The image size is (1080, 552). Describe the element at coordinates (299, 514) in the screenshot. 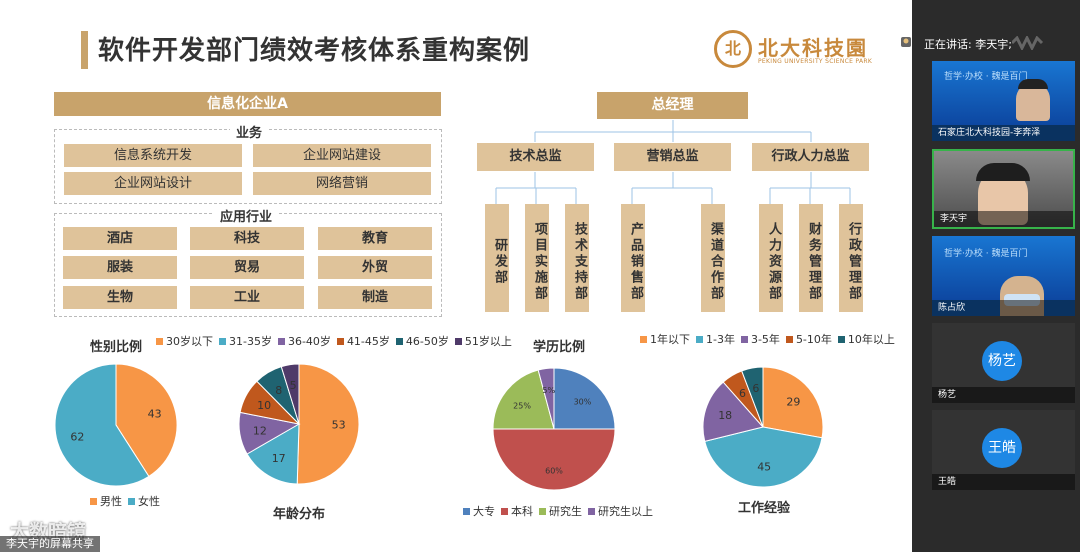

I see `age-chart-title: 年龄分布` at that location.